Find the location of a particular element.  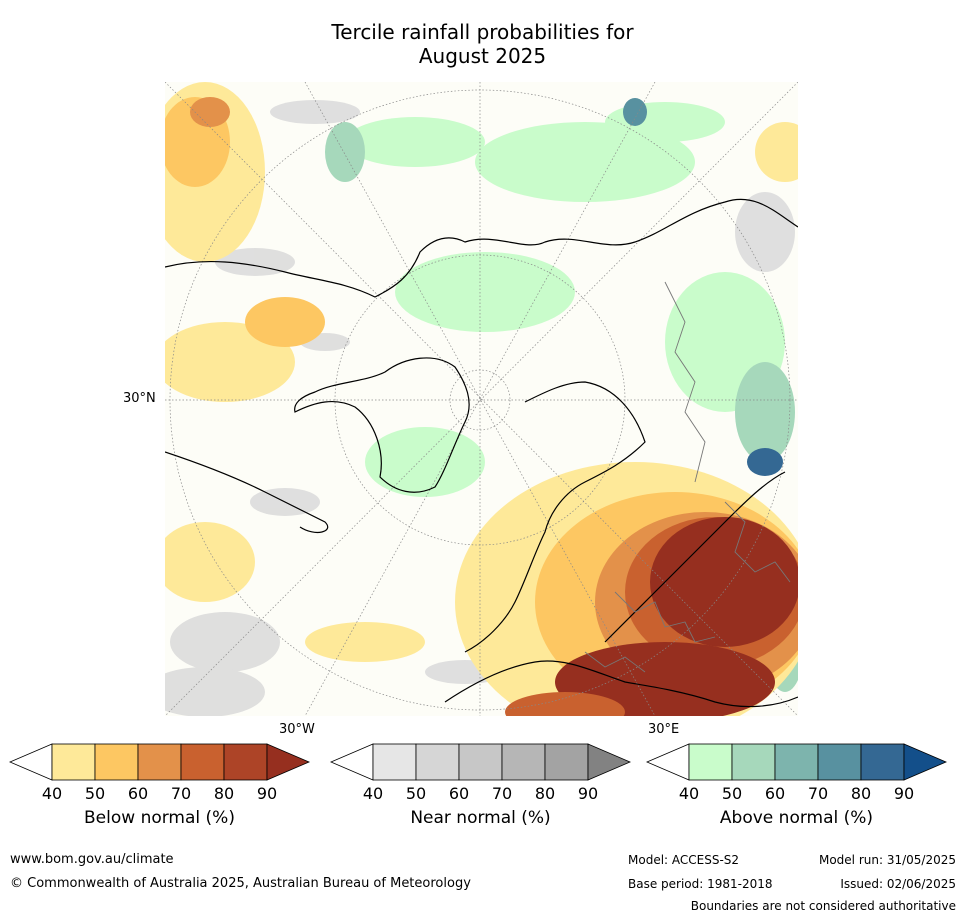

website-link: www.bom.gov.au/climate is located at coordinates (92, 859).